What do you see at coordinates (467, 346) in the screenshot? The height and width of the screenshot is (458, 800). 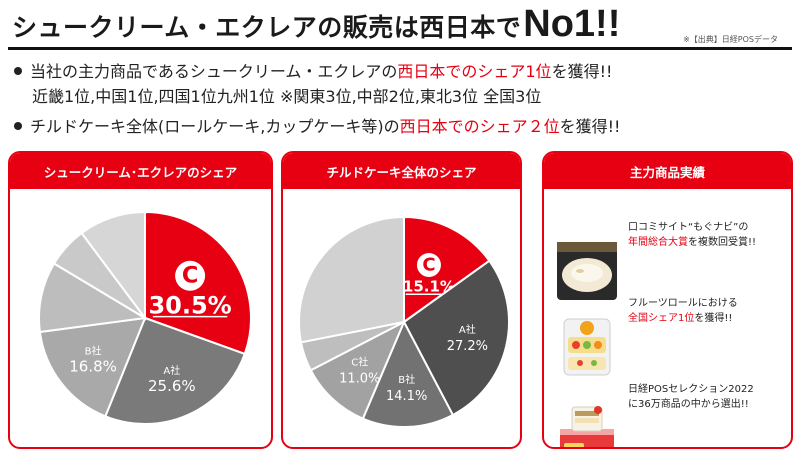 I see `slice-value: 27.2%` at bounding box center [467, 346].